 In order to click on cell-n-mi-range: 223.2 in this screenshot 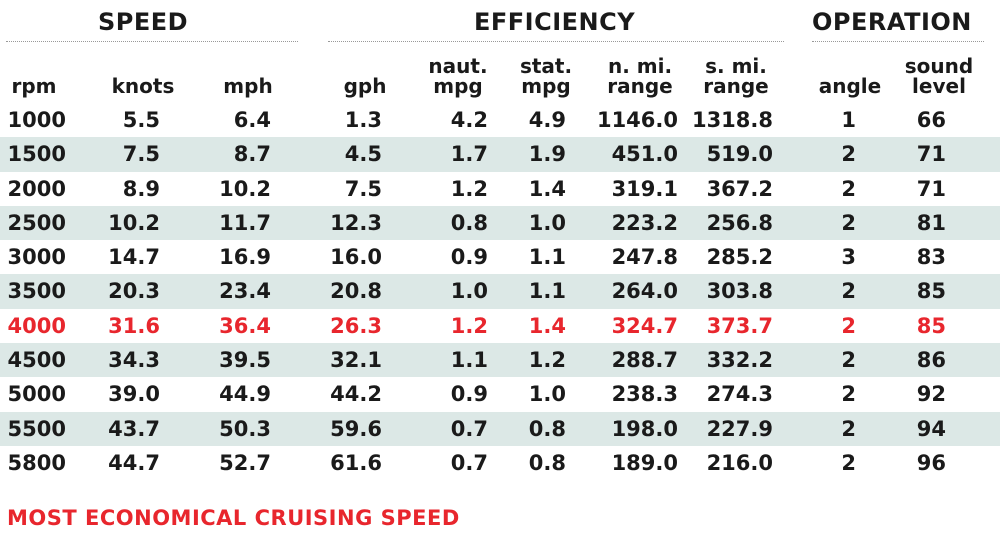, I will do `click(644, 222)`.